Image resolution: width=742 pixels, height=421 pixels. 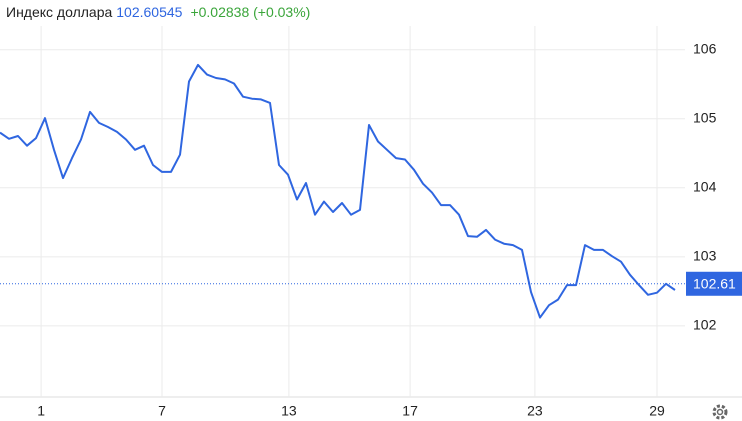 I want to click on settings-icon, so click(x=720, y=412).